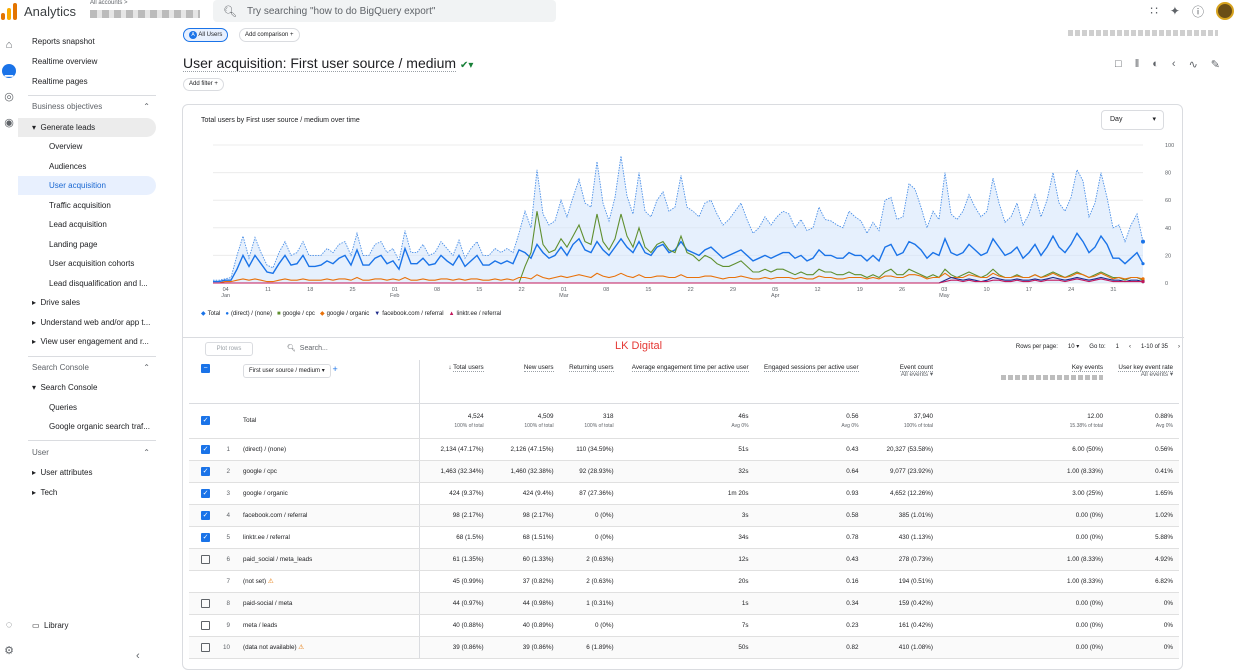  What do you see at coordinates (408, 313) in the screenshot?
I see `legend-item: ▼ facebook.com / referral` at bounding box center [408, 313].